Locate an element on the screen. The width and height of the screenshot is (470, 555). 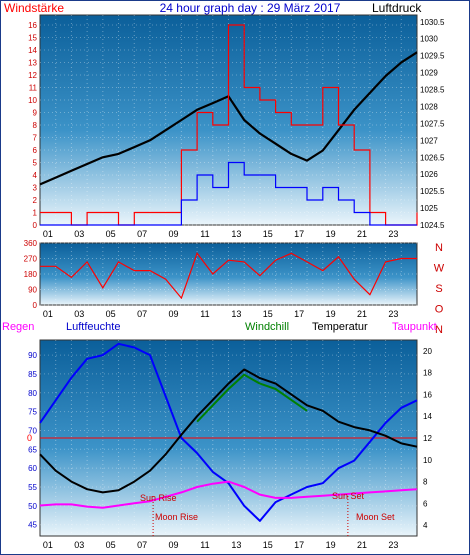
humidity-y-tick-50: 50 is located at coordinates (32, 506).